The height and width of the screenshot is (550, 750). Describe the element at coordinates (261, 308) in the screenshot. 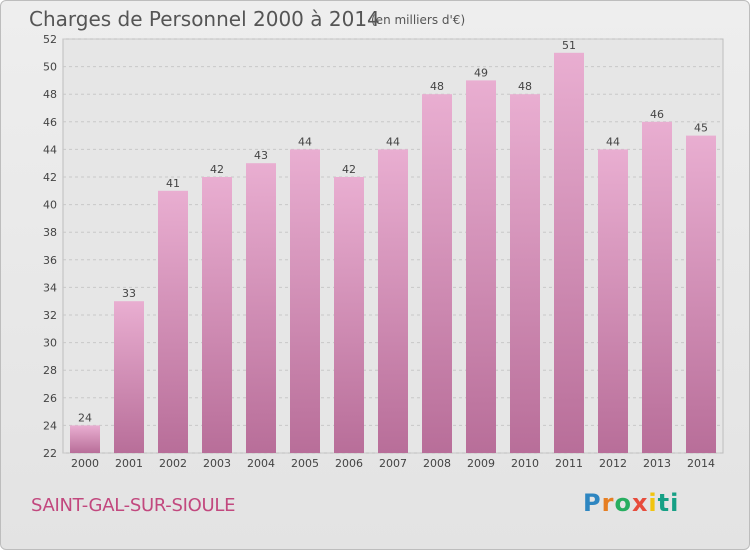

I see `bar-2004` at that location.